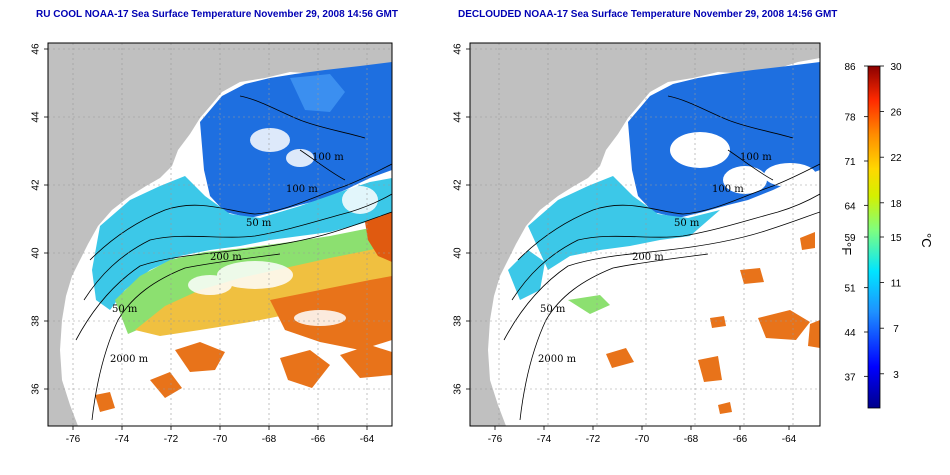 This screenshot has height=475, width=950. What do you see at coordinates (850, 118) in the screenshot?
I see `fahrenheit-tick-label: 78` at bounding box center [850, 118].